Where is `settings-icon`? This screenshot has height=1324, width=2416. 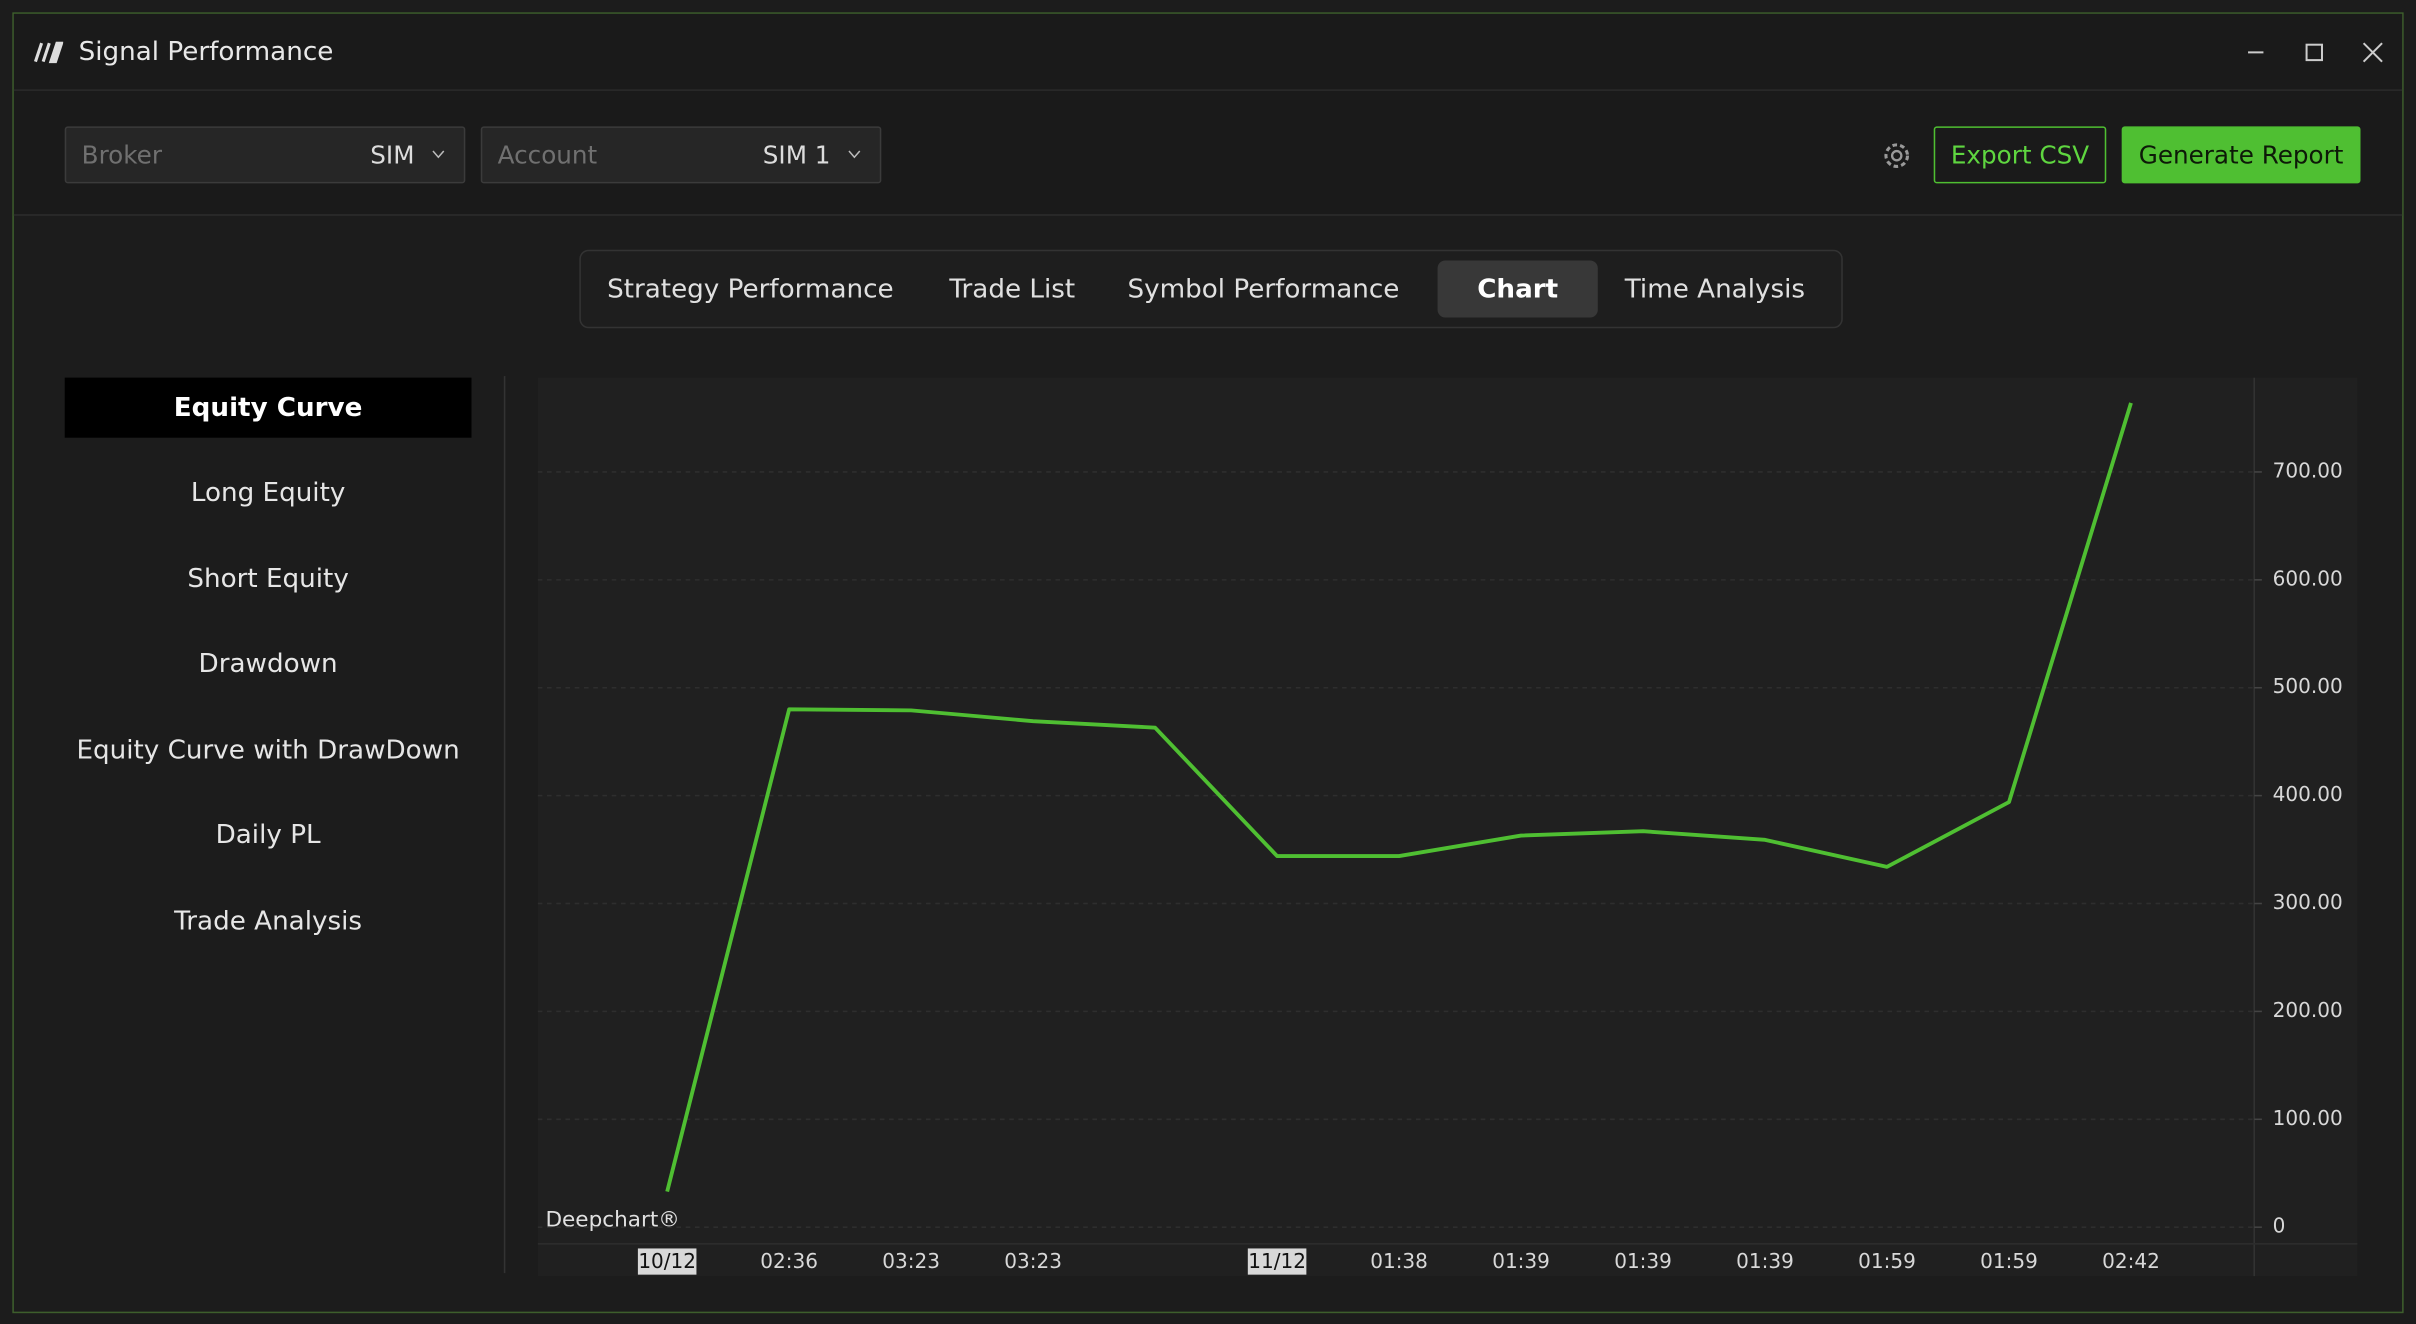
settings-icon is located at coordinates (1896, 155).